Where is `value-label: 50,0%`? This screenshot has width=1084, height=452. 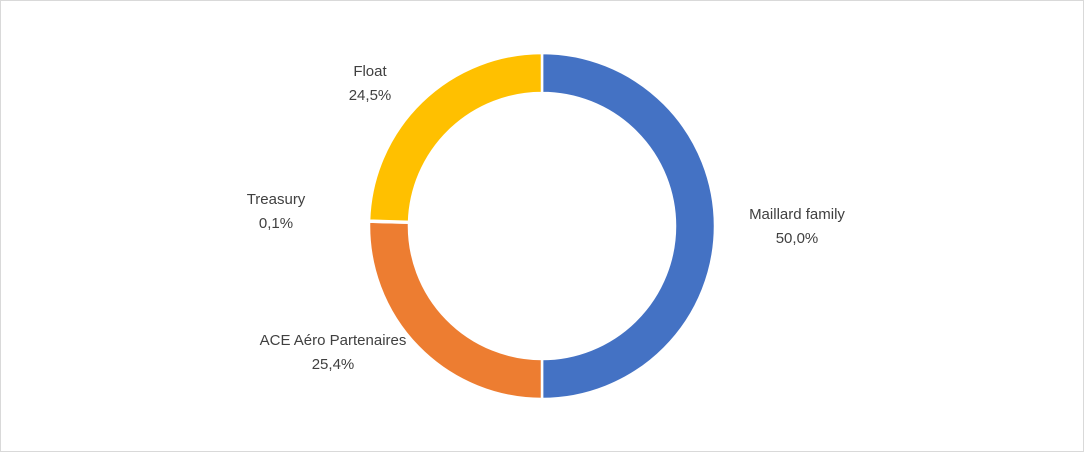
value-label: 50,0% is located at coordinates (797, 238).